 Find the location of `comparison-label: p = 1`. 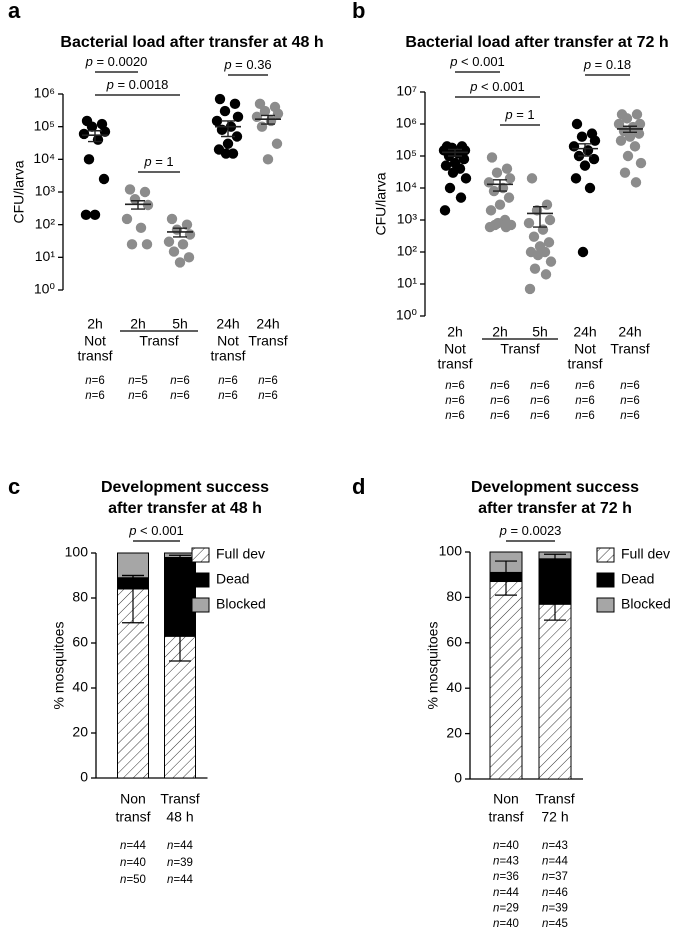

comparison-label: p = 1 is located at coordinates (158, 161).